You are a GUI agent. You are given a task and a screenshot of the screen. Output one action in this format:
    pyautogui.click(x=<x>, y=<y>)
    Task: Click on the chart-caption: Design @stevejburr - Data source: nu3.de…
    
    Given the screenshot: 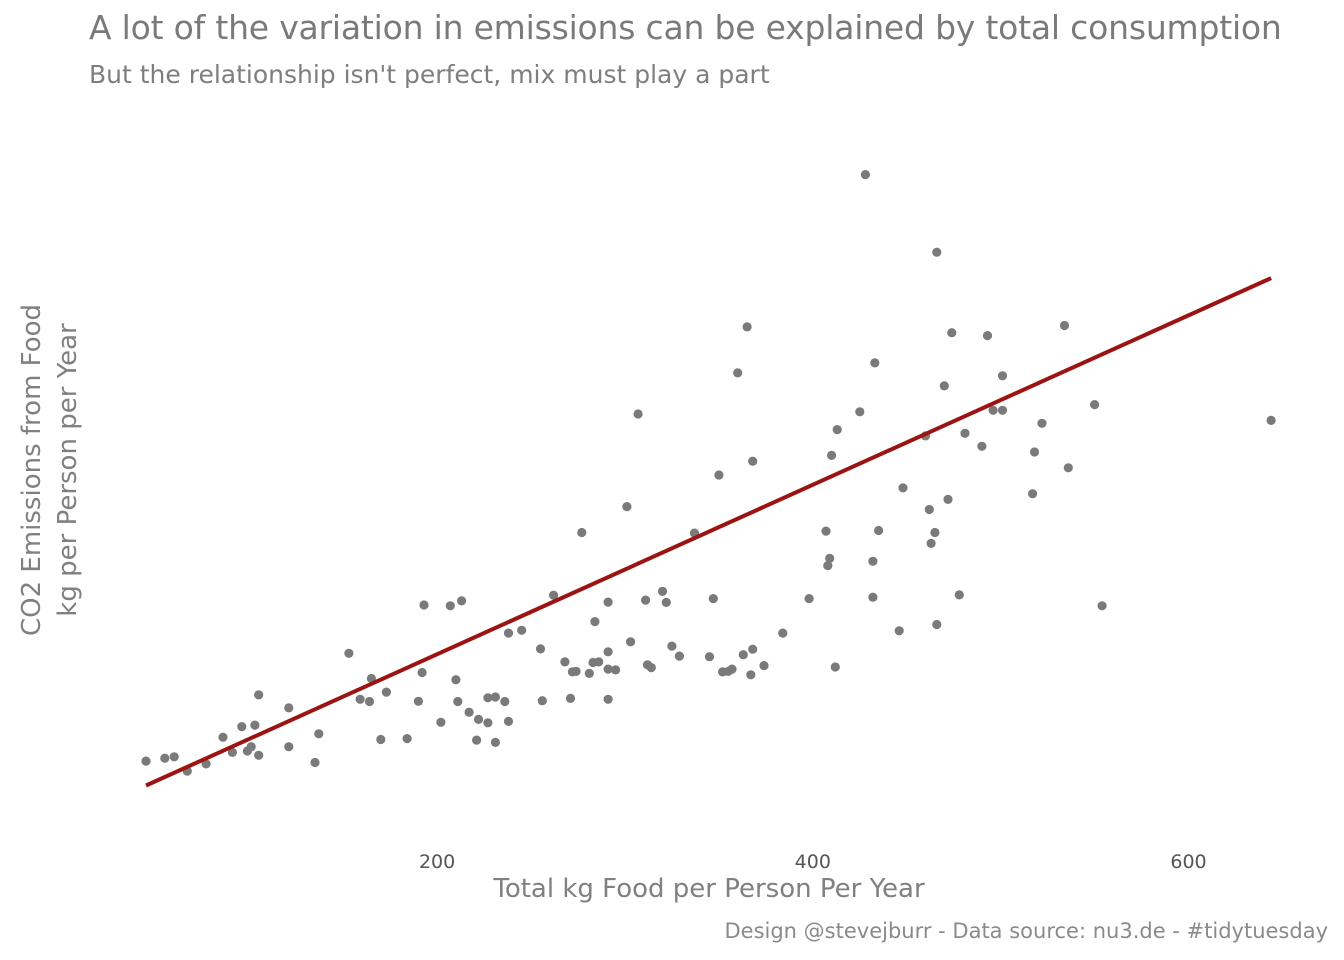 What is the action you would take?
    pyautogui.click(x=1026, y=931)
    